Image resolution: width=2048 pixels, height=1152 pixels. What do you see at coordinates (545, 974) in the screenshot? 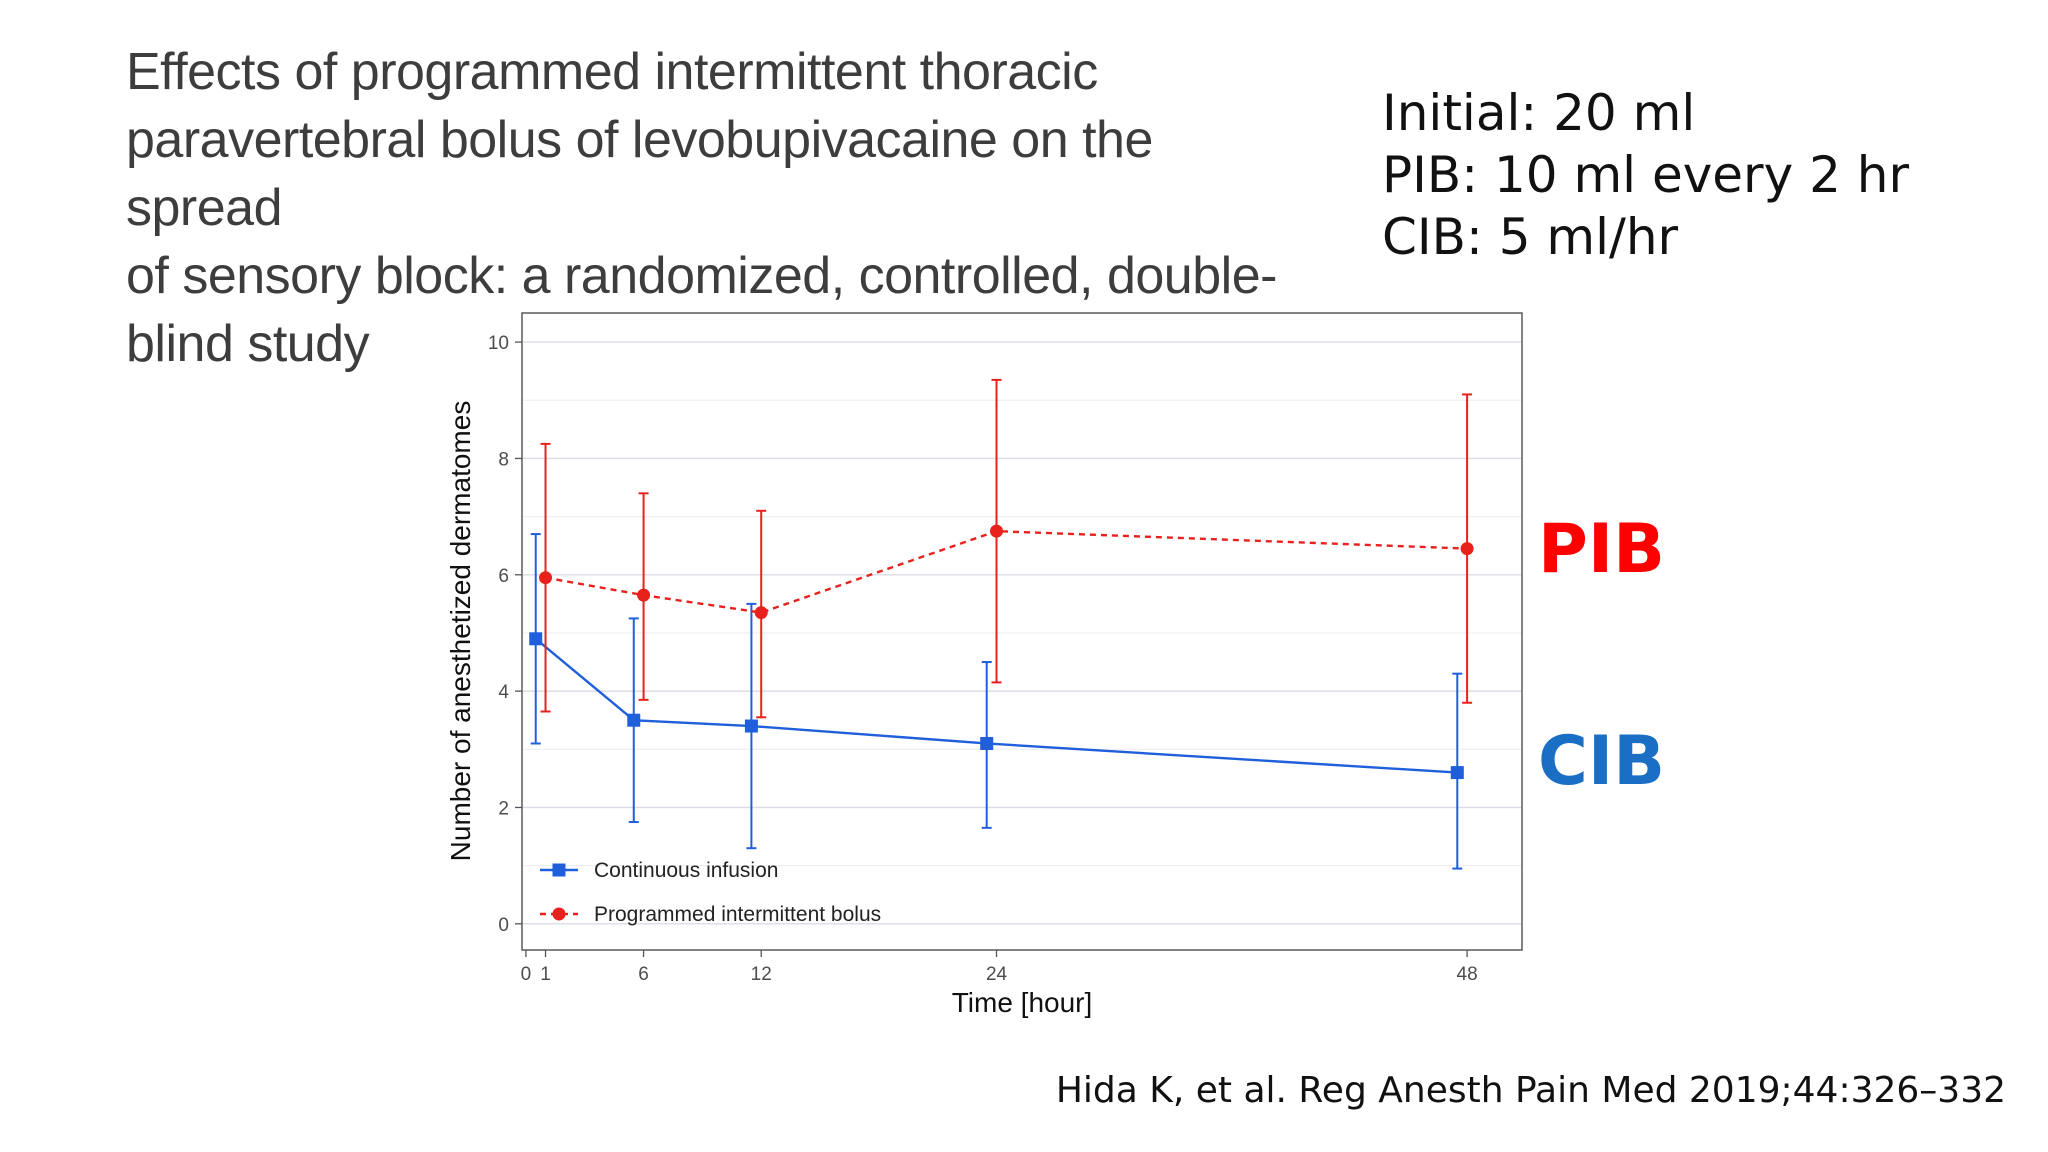
I see `x-tick-label: 1` at bounding box center [545, 974].